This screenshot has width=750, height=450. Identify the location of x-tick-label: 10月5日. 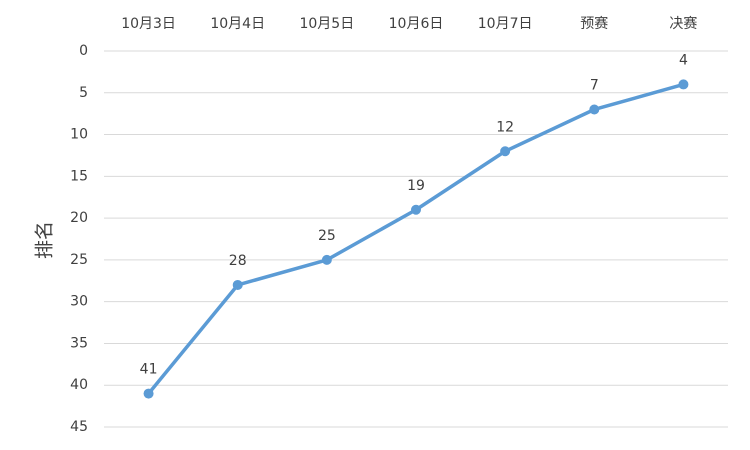
(326, 24).